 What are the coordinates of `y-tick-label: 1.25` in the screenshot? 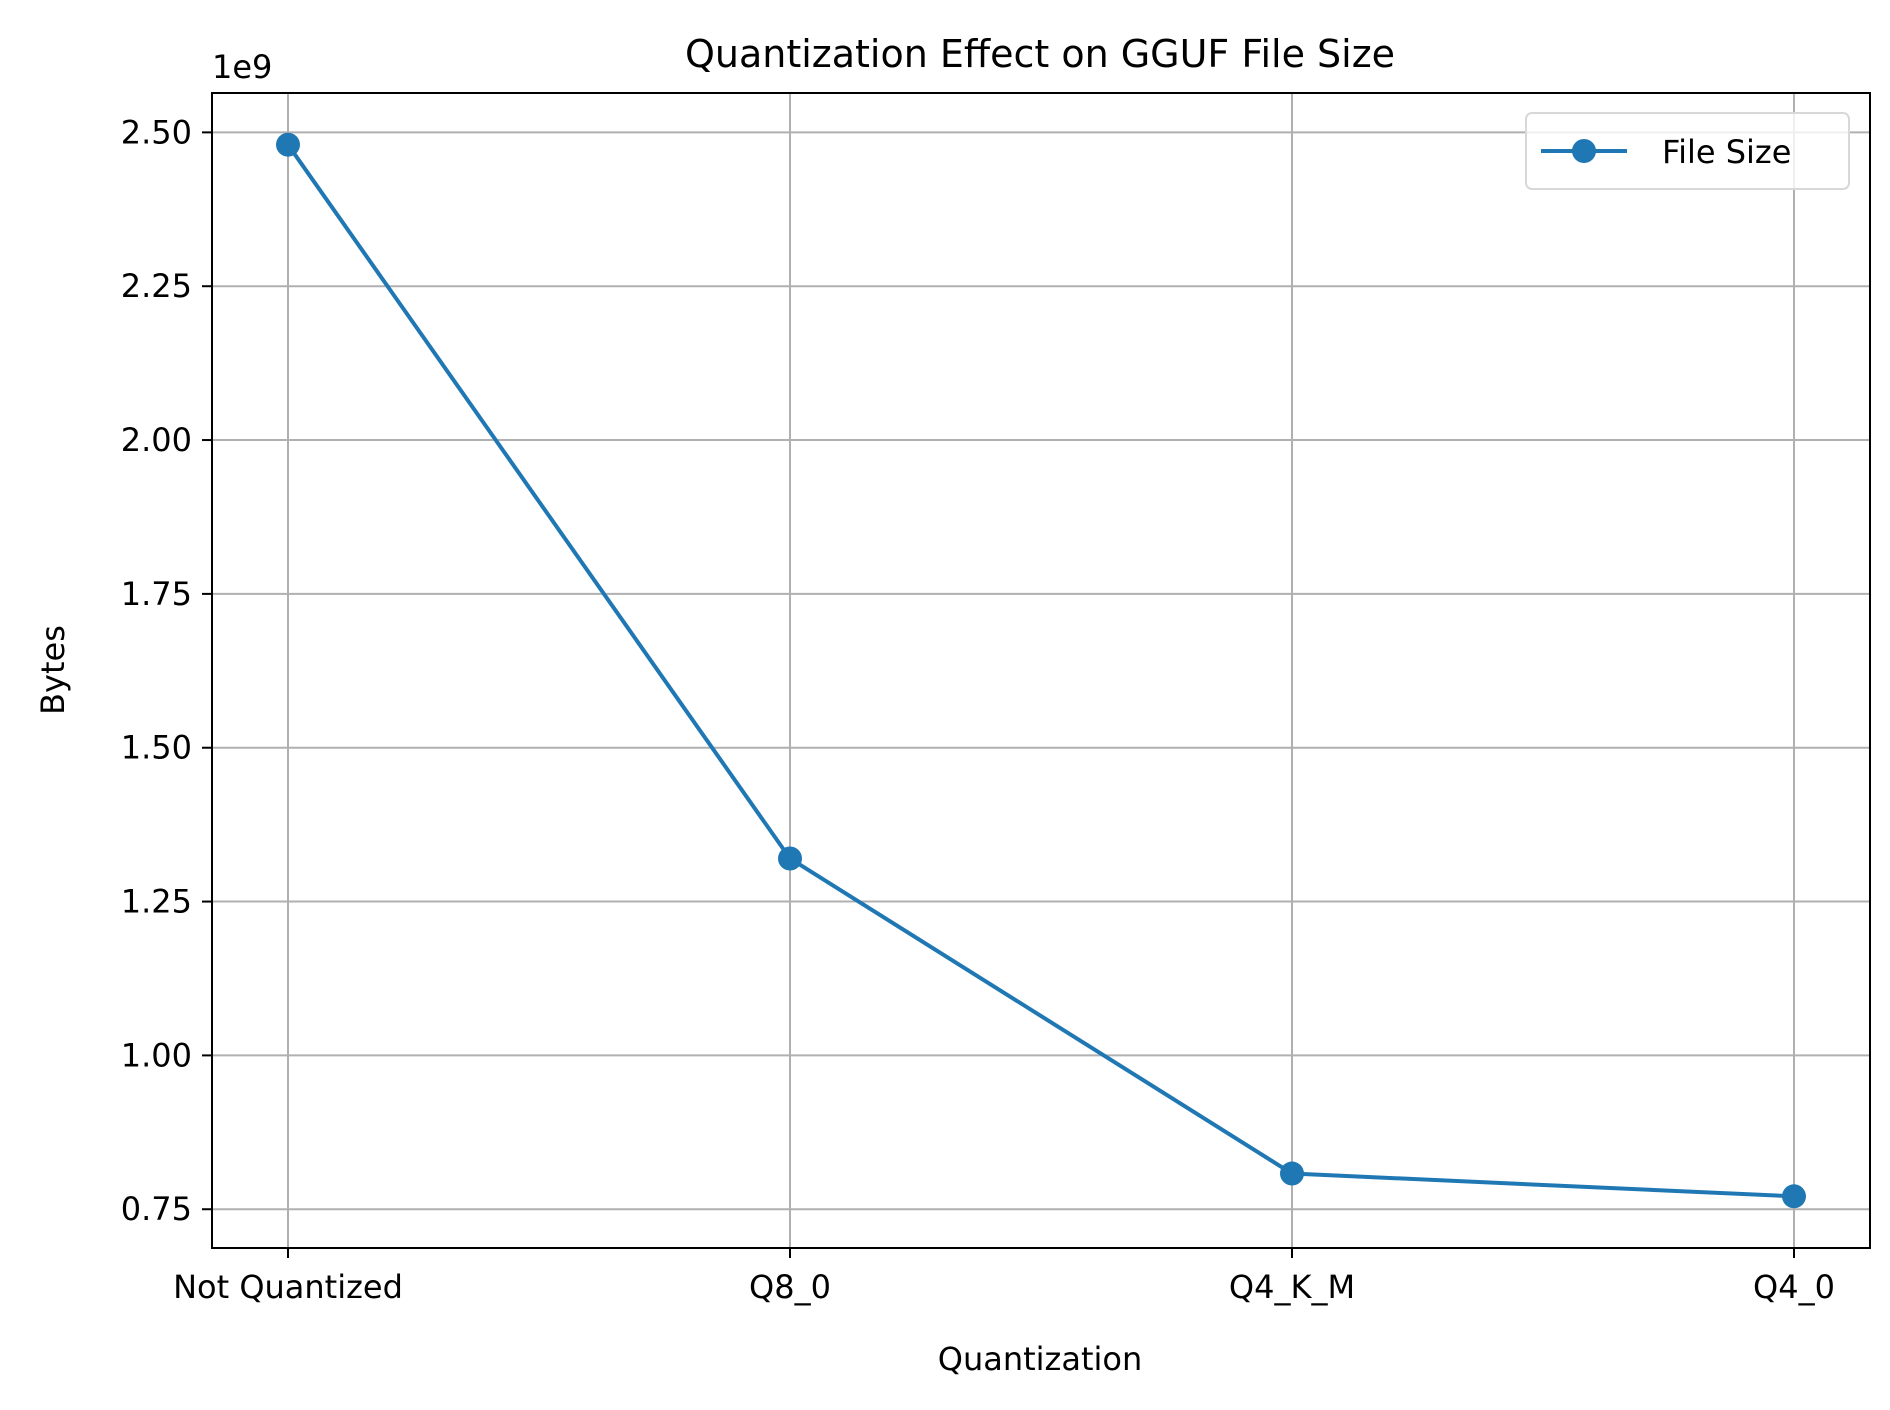 It's located at (156, 902).